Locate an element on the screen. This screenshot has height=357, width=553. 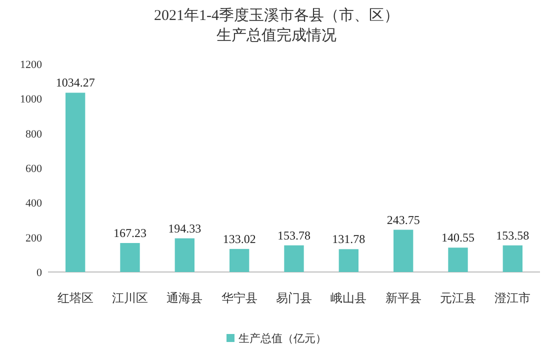
x-tick-label: 新平县 is located at coordinates (403, 298).